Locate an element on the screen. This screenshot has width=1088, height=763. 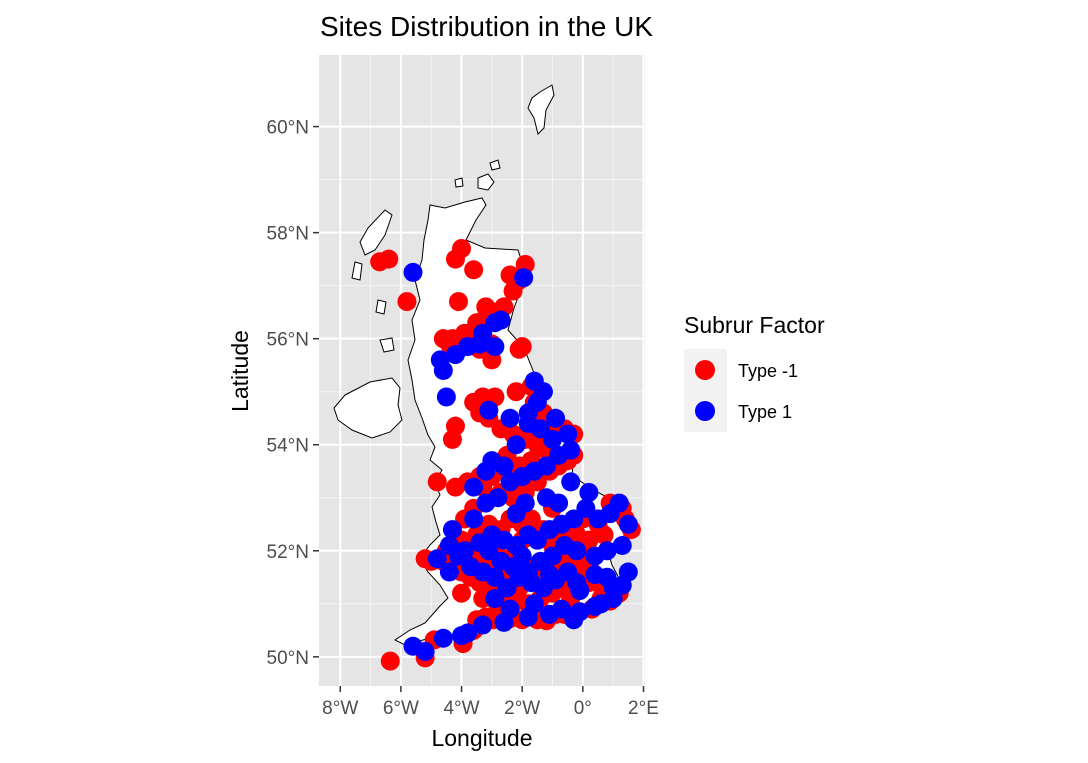
x-tick-label: 6°W is located at coordinates (401, 708).